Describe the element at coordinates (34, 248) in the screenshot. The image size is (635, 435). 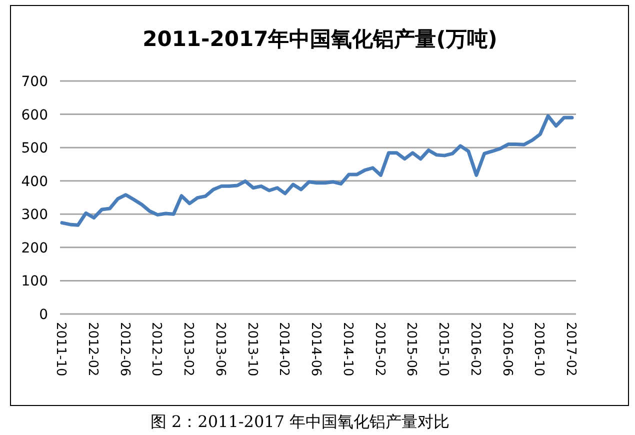
I see `y-tick-label: 200` at that location.